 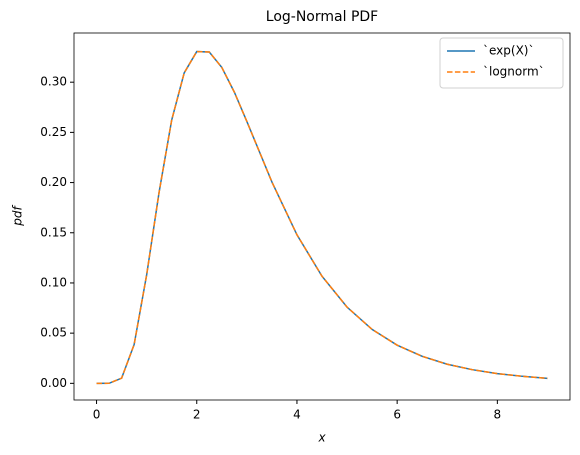 I want to click on y-tick-label: 0.20, so click(x=53, y=182).